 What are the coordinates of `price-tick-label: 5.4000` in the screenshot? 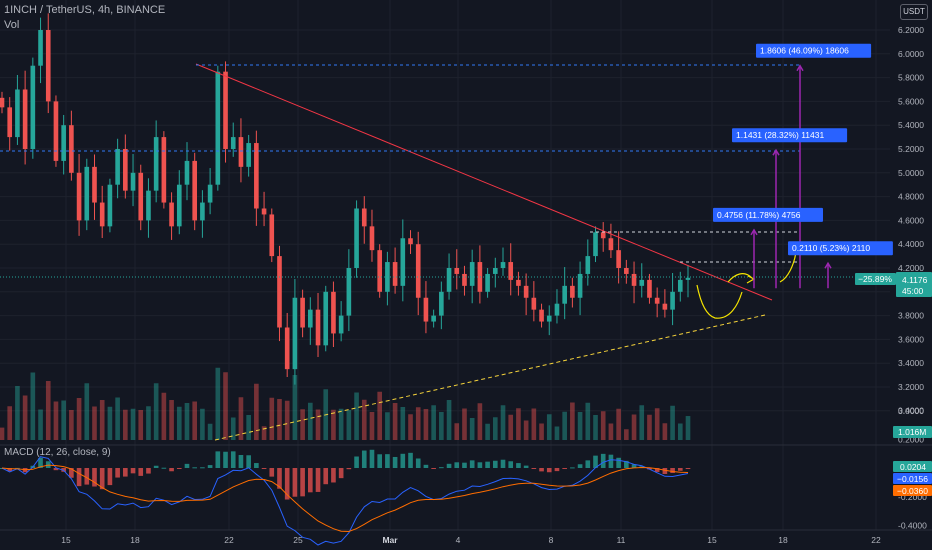 It's located at (911, 125).